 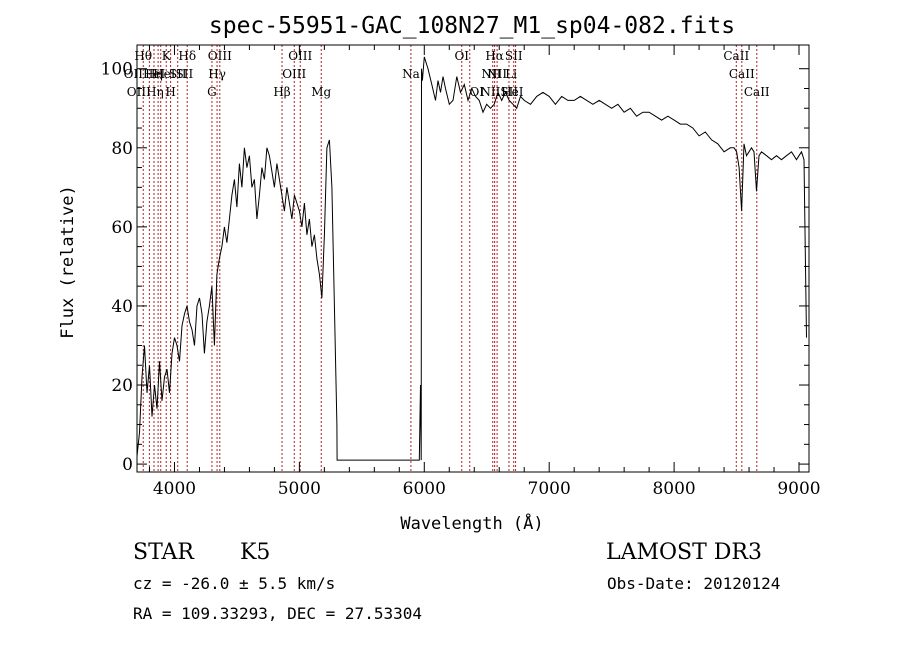 What do you see at coordinates (117, 70) in the screenshot?
I see `y-tick-label: 100` at bounding box center [117, 70].